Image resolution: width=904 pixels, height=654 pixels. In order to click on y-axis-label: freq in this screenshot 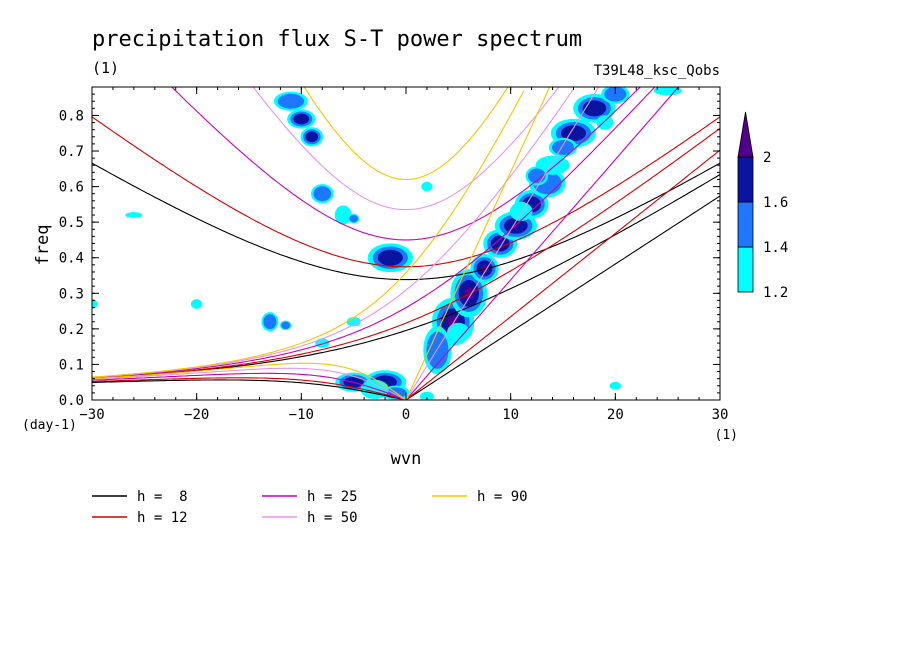, I will do `click(43, 245)`.